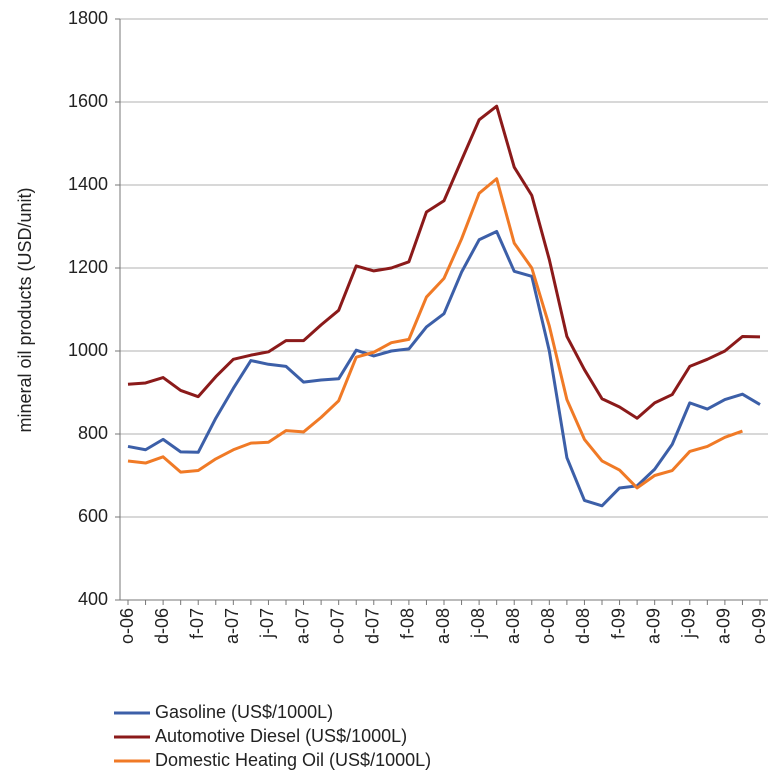  Describe the element at coordinates (127, 626) in the screenshot. I see `x-tick-label: o-06` at that location.